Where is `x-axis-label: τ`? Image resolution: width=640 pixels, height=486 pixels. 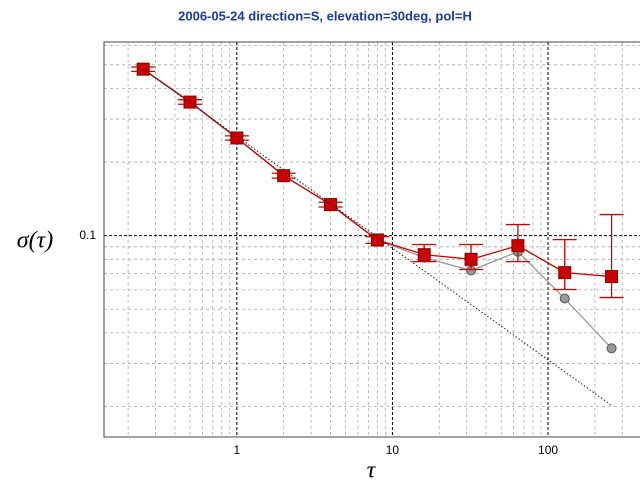 x-axis-label: τ is located at coordinates (372, 471).